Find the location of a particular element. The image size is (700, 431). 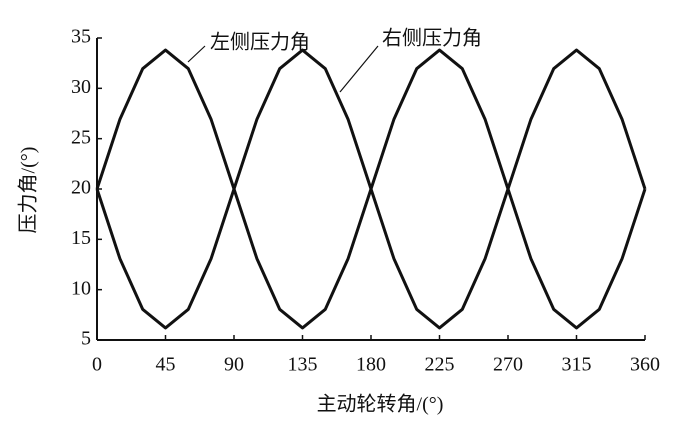

x-tick-label: 225 is located at coordinates (440, 365).